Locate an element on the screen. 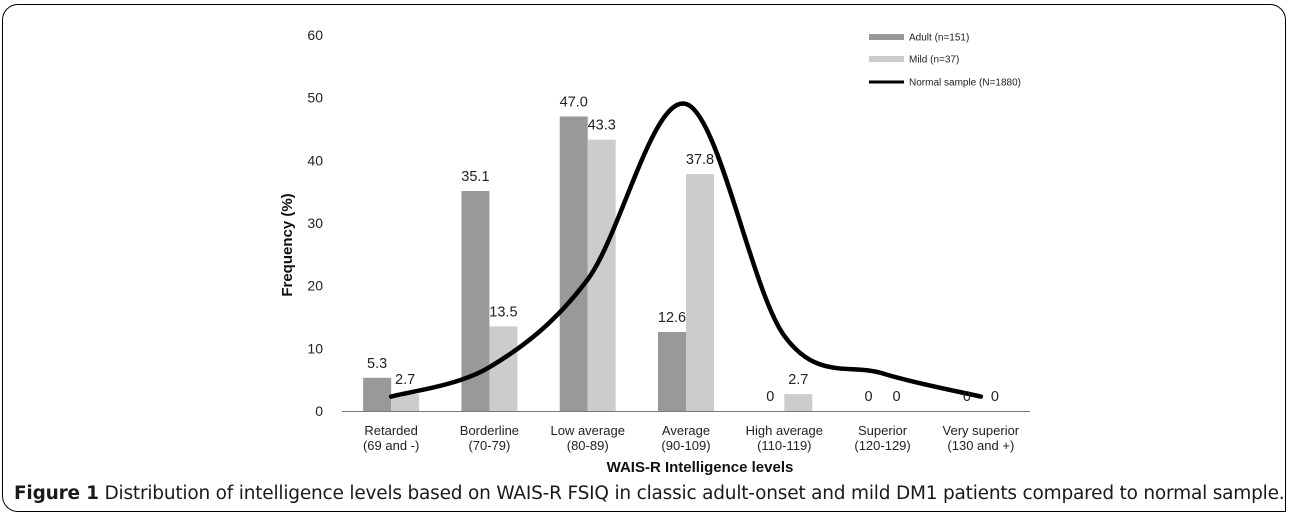  y-tick-label: 60 is located at coordinates (315, 35).